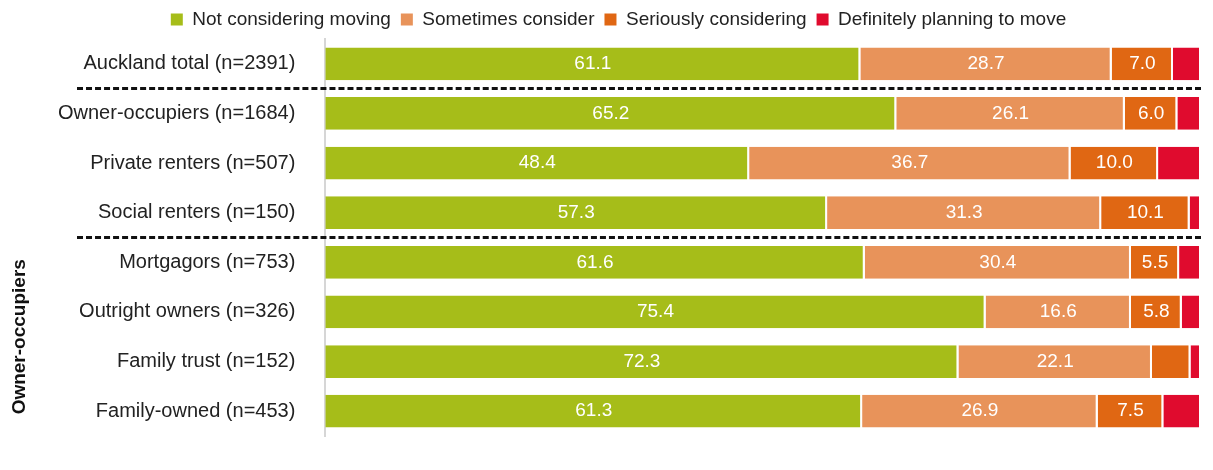 The width and height of the screenshot is (1213, 470). Describe the element at coordinates (1155, 261) in the screenshot. I see `data-label: 5.5` at that location.